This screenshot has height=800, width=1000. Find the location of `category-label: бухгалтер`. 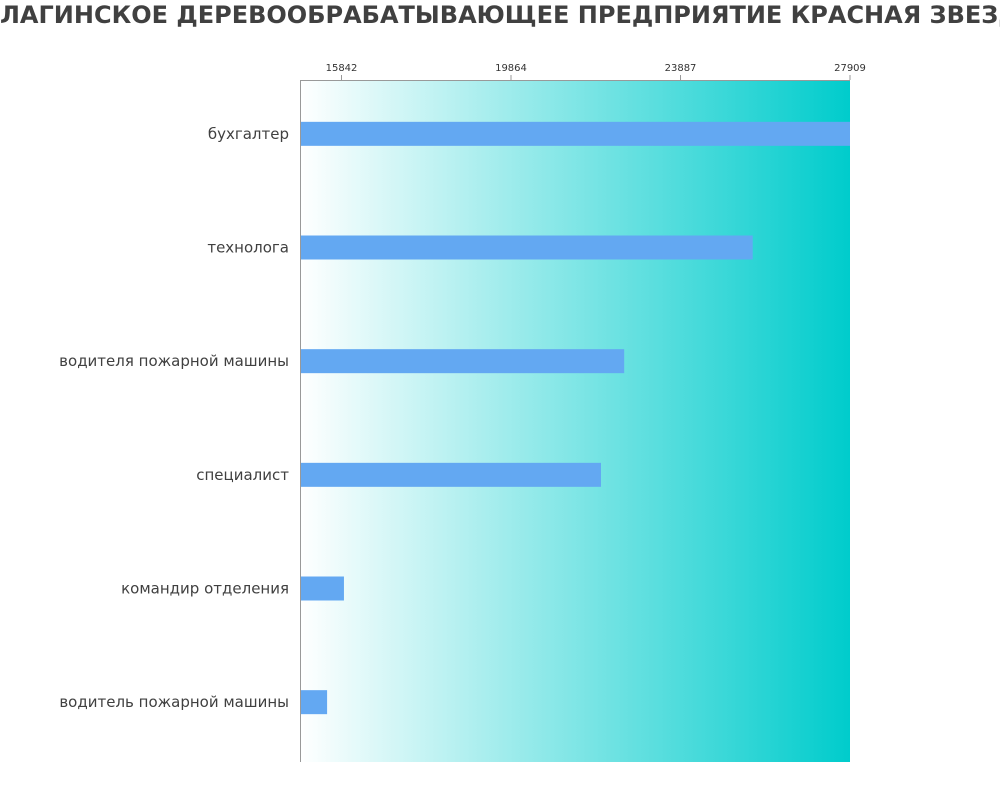

category-label: бухгалтер is located at coordinates (248, 134).